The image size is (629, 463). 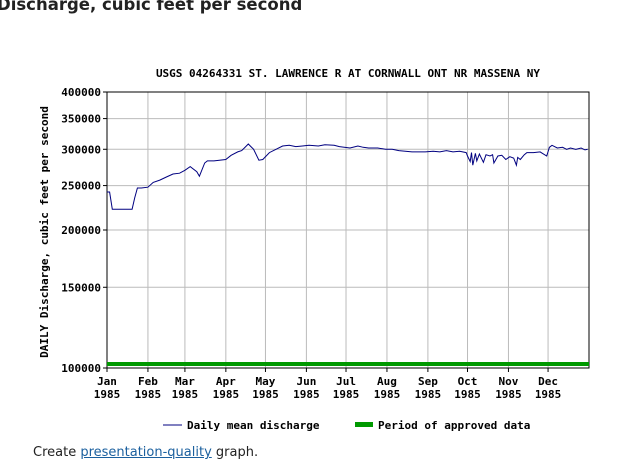 I want to click on legend-approved-swatch, so click(x=364, y=424).